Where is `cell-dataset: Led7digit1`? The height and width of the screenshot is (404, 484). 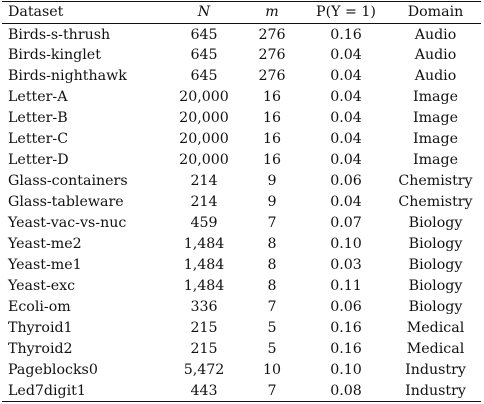 cell-dataset: Led7digit1 is located at coordinates (84, 391).